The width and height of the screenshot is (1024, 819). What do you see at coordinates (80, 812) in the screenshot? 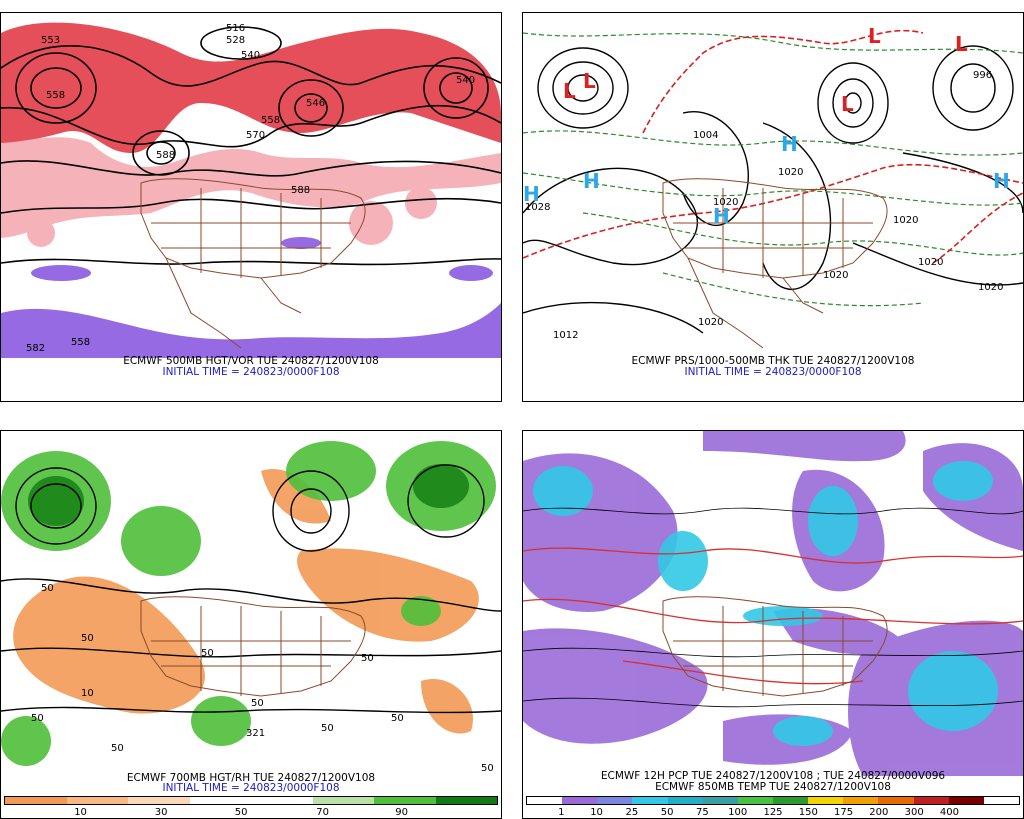
I see `colorbar-label: 10` at bounding box center [80, 812].